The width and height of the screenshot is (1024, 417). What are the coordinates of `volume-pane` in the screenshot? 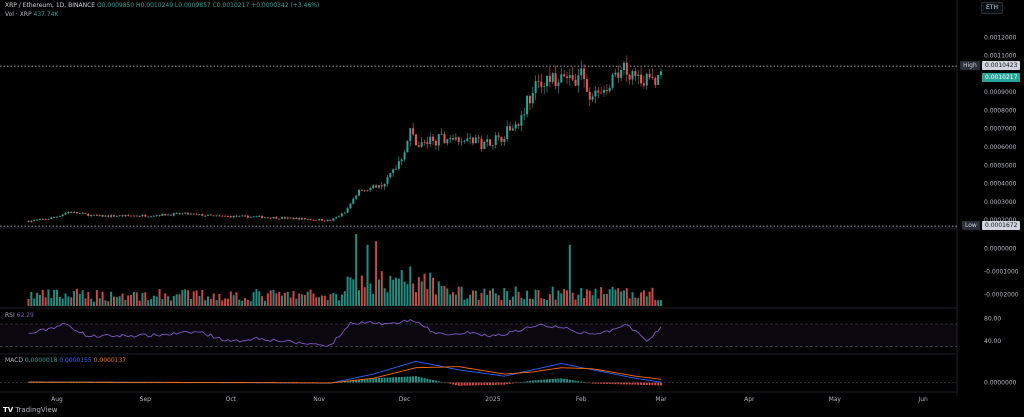 It's located at (344, 270).